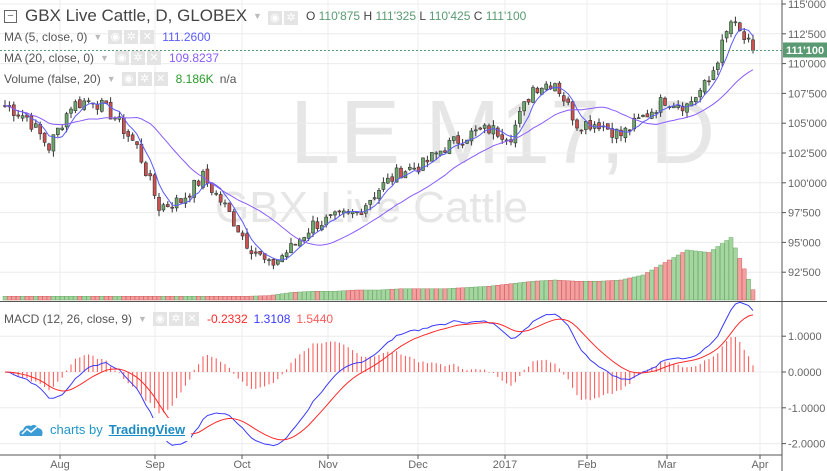 The height and width of the screenshot is (471, 827). I want to click on volume-label: Volume (false, 20), so click(52, 78).